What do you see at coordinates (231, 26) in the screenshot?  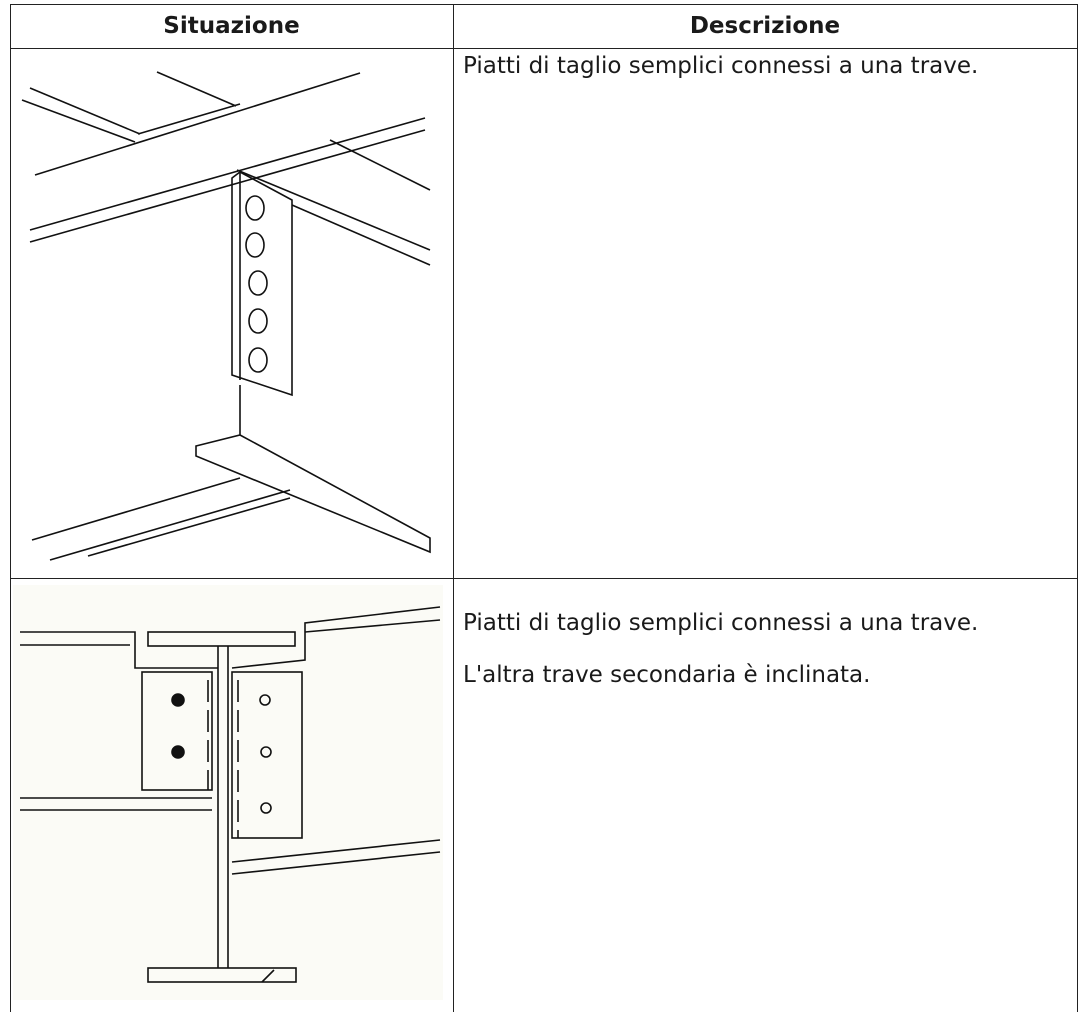 I see `column-header: Situazione` at bounding box center [231, 26].